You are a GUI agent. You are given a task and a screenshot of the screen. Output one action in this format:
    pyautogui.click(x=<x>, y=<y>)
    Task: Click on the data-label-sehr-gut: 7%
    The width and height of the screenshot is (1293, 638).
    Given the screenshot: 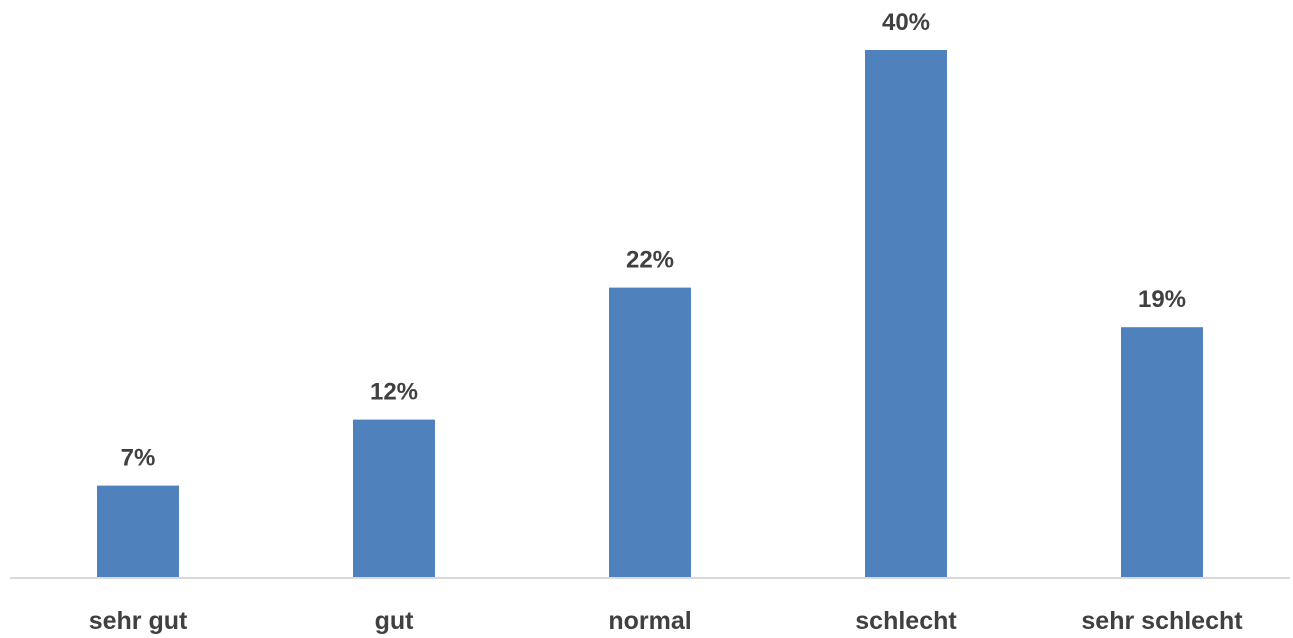 What is the action you would take?
    pyautogui.click(x=138, y=458)
    